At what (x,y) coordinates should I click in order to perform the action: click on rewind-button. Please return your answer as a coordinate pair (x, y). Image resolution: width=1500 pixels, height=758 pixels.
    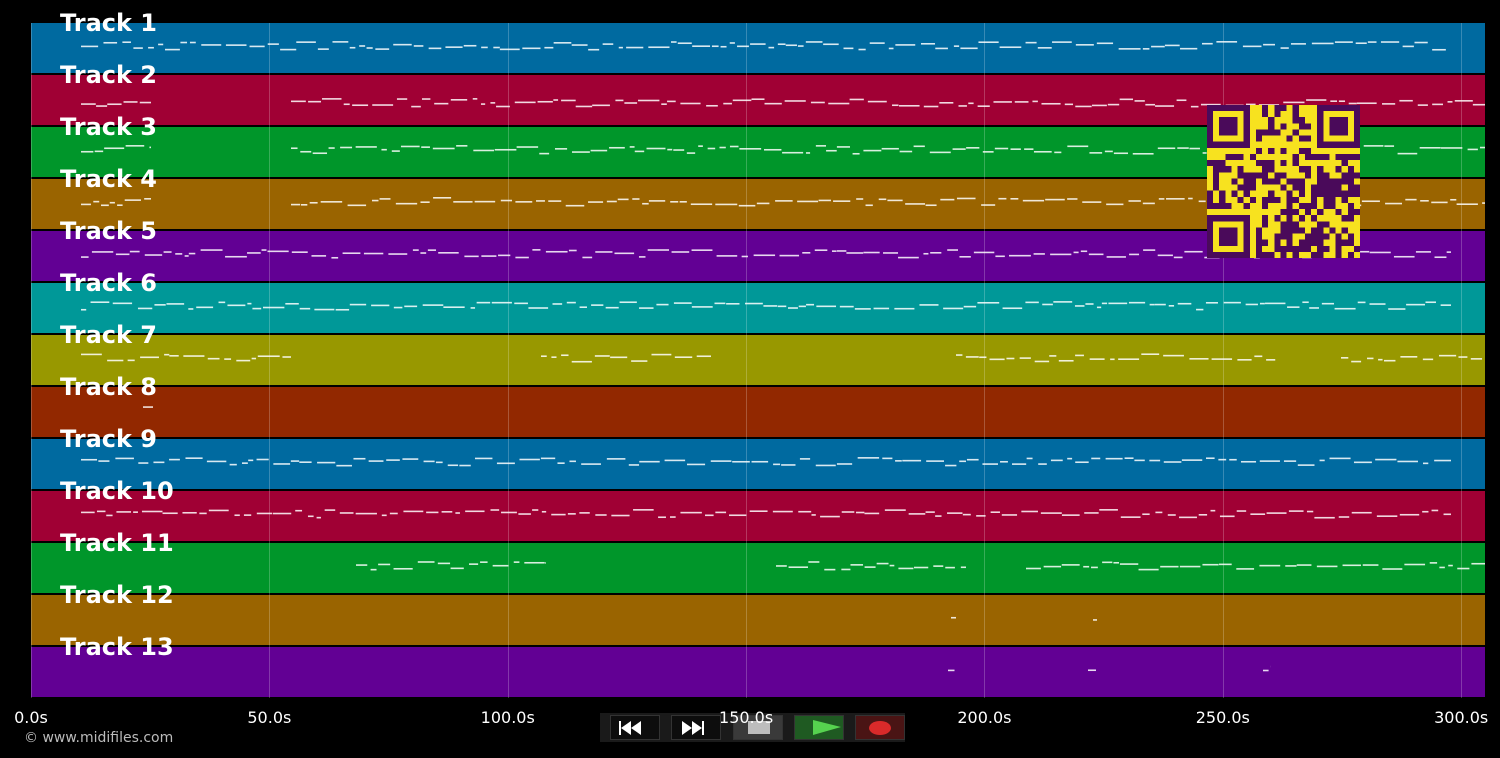
    Looking at the image, I should click on (635, 727).